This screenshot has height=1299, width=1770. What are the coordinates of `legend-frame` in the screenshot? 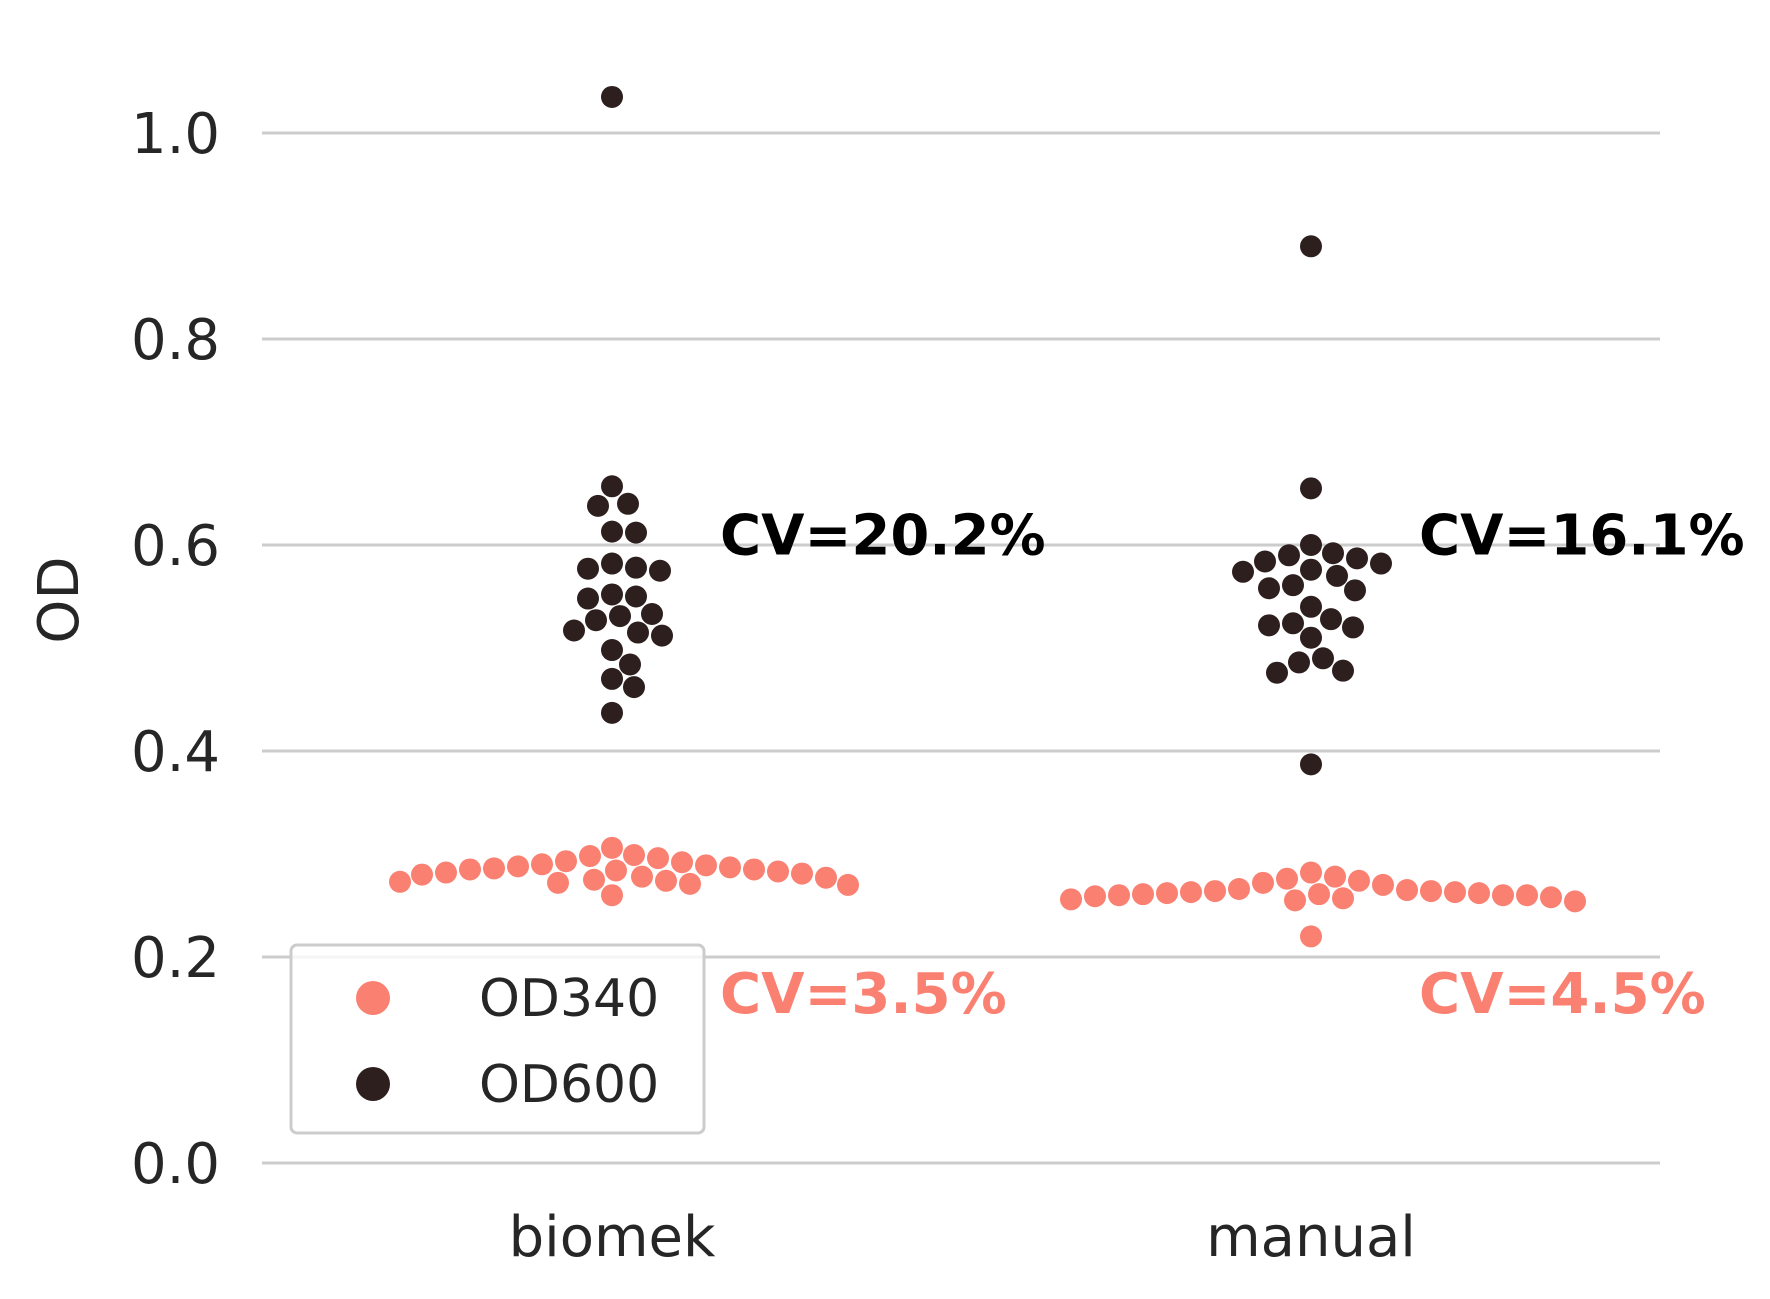 It's located at (497, 1039).